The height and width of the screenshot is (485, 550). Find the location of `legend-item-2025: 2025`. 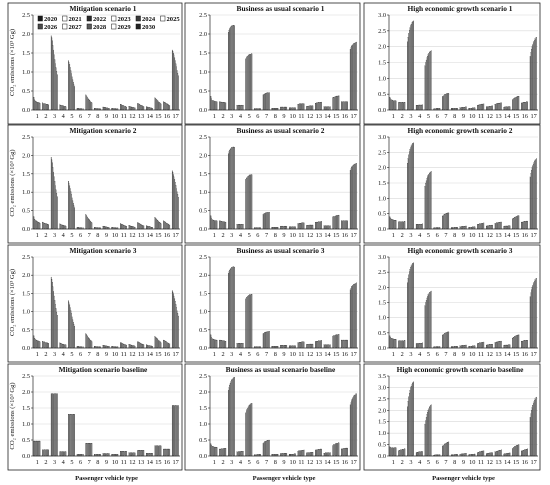

legend-item-2025: 2025 is located at coordinates (170, 19).